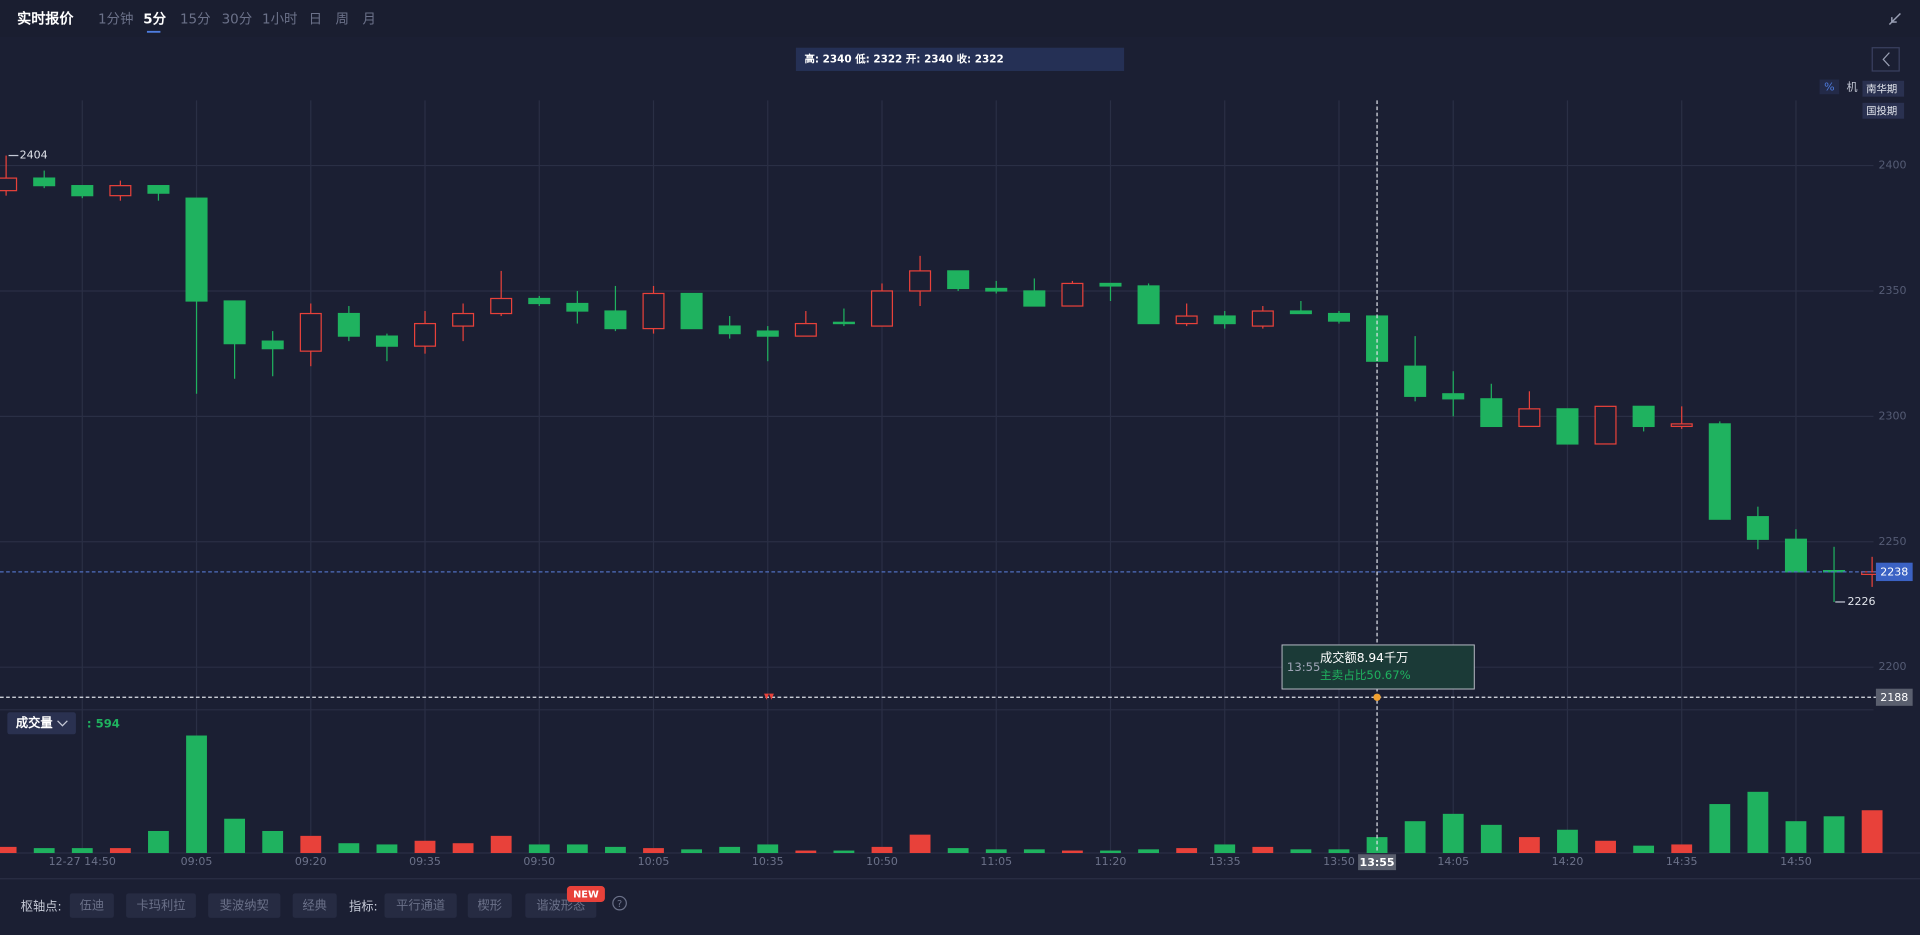 The height and width of the screenshot is (935, 1920). What do you see at coordinates (654, 861) in the screenshot?
I see `x-tick-label: 10:05` at bounding box center [654, 861].